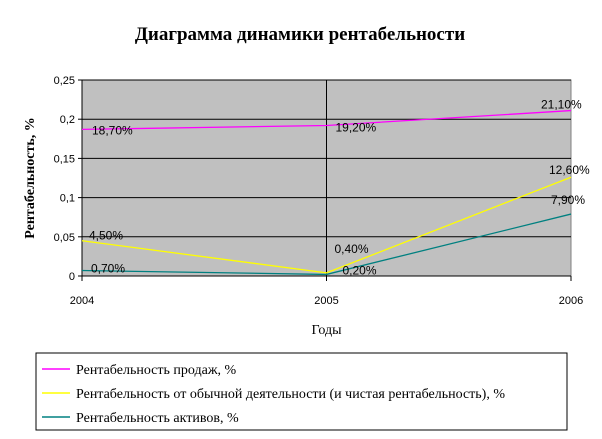 Image resolution: width=602 pixels, height=439 pixels. What do you see at coordinates (326, 301) in the screenshot?
I see `x-tick-label: 2005` at bounding box center [326, 301].